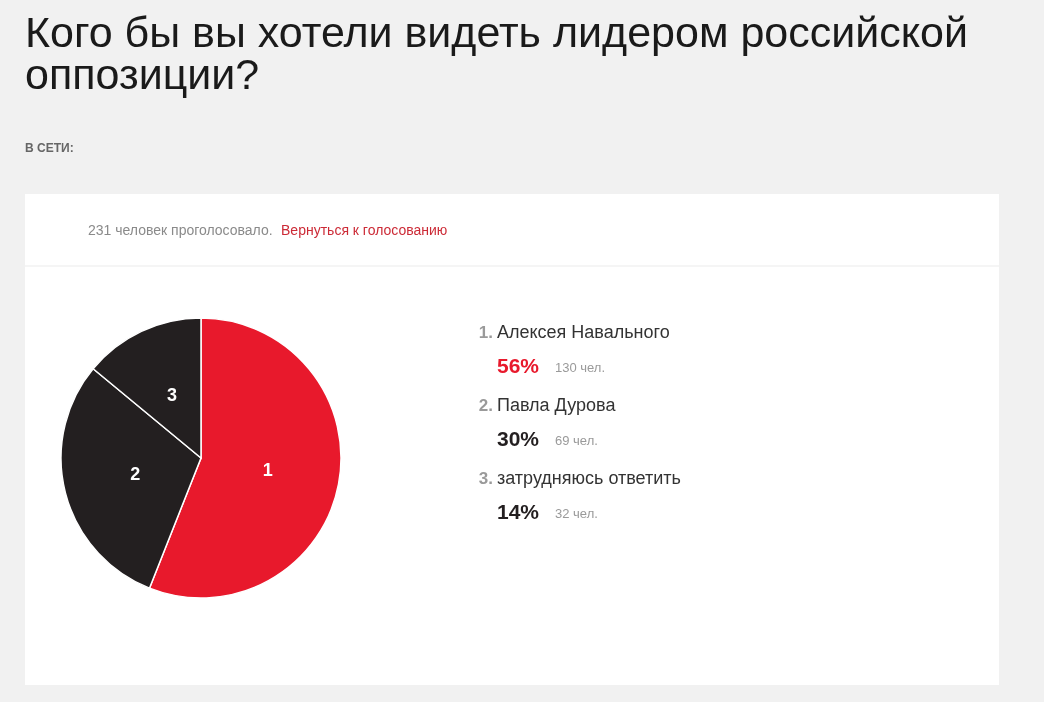 The height and width of the screenshot is (702, 1044). I want to click on chart-subtitle: В СЕТИ:, so click(49, 148).